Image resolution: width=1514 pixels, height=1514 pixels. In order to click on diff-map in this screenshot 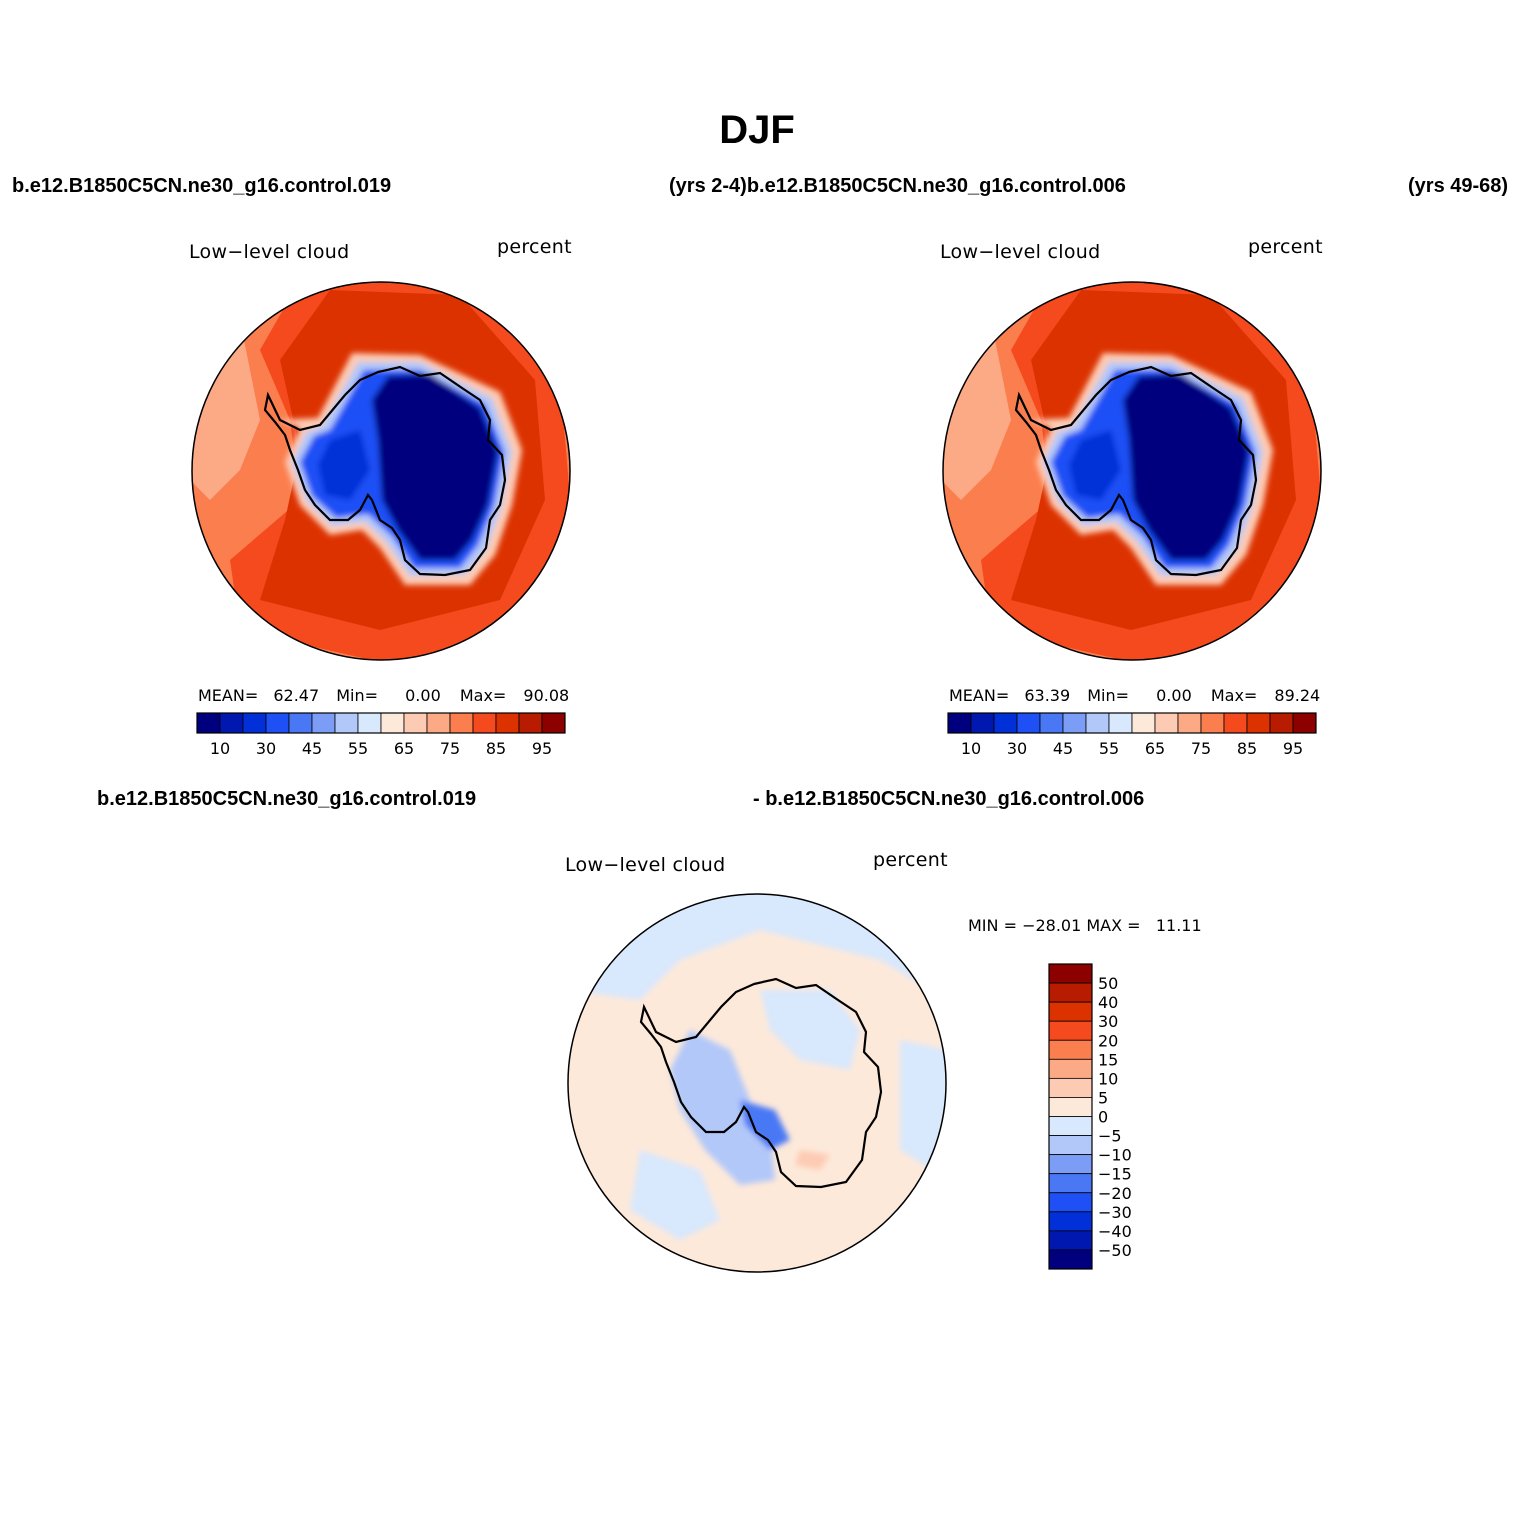, I will do `click(757, 1083)`.